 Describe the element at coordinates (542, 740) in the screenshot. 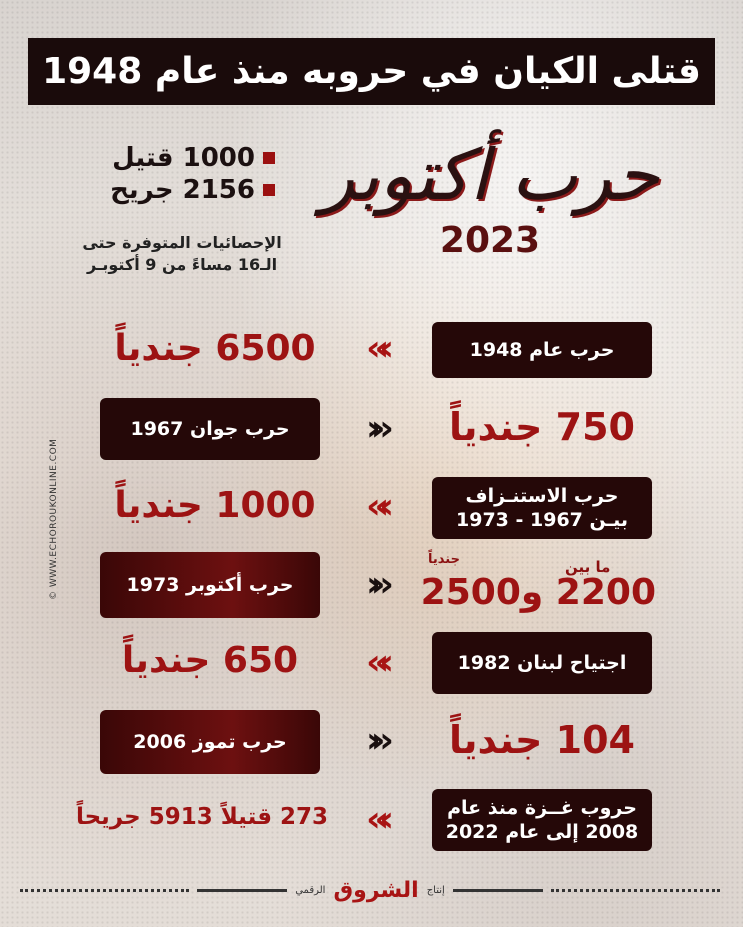

I see `casualty-value: 104 جندياً` at that location.